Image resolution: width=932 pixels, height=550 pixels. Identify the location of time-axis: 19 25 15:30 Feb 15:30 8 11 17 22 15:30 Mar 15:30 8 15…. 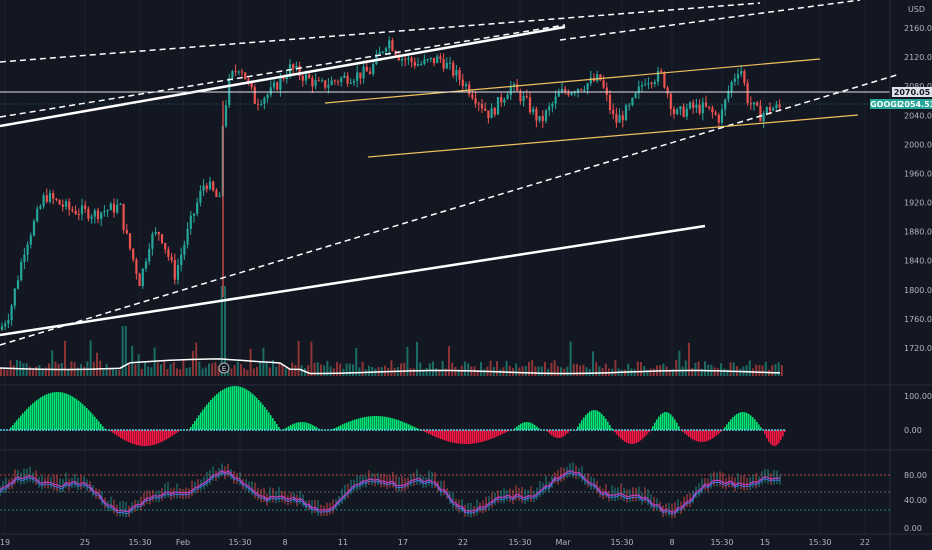
(435, 542).